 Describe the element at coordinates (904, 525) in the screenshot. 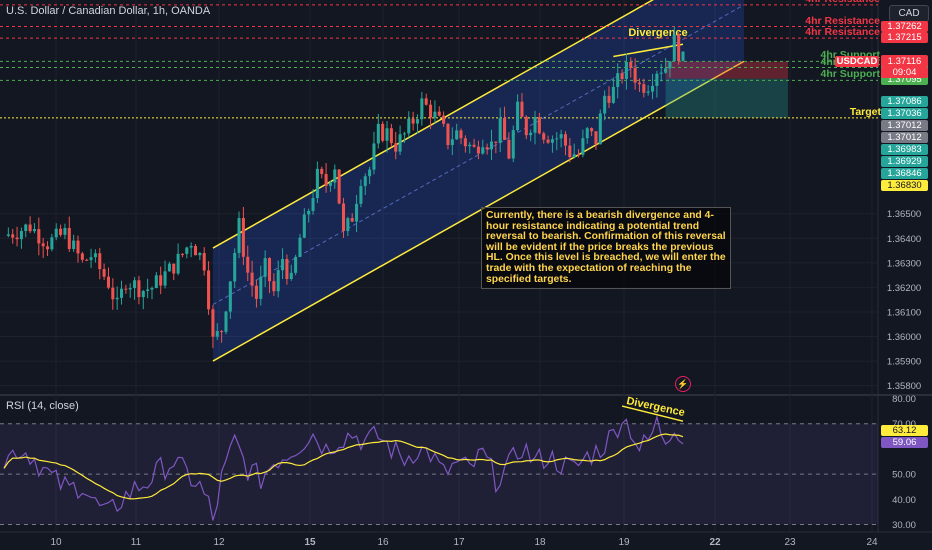

I see `rsi-y-tick-label: 30.00` at that location.